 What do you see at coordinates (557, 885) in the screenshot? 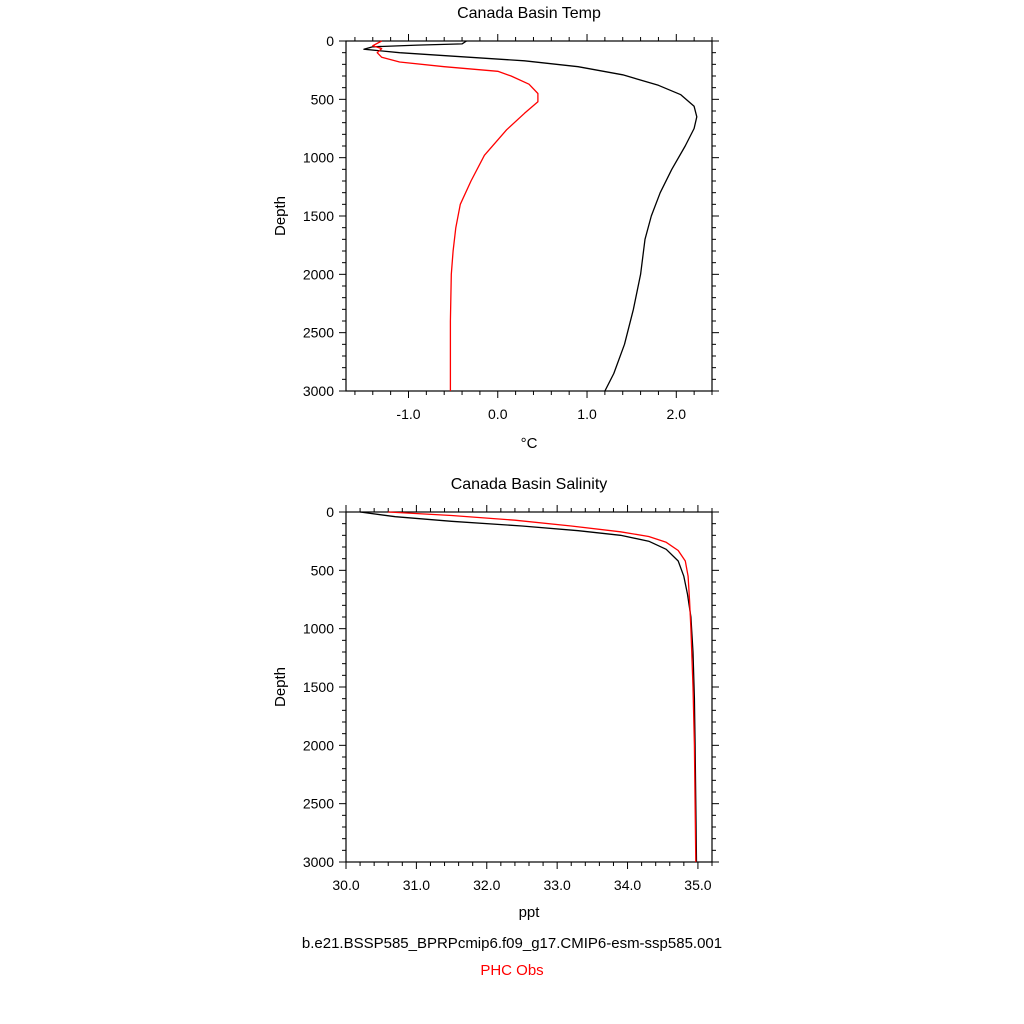
I see `x-tick-label: 33.0` at bounding box center [557, 885].